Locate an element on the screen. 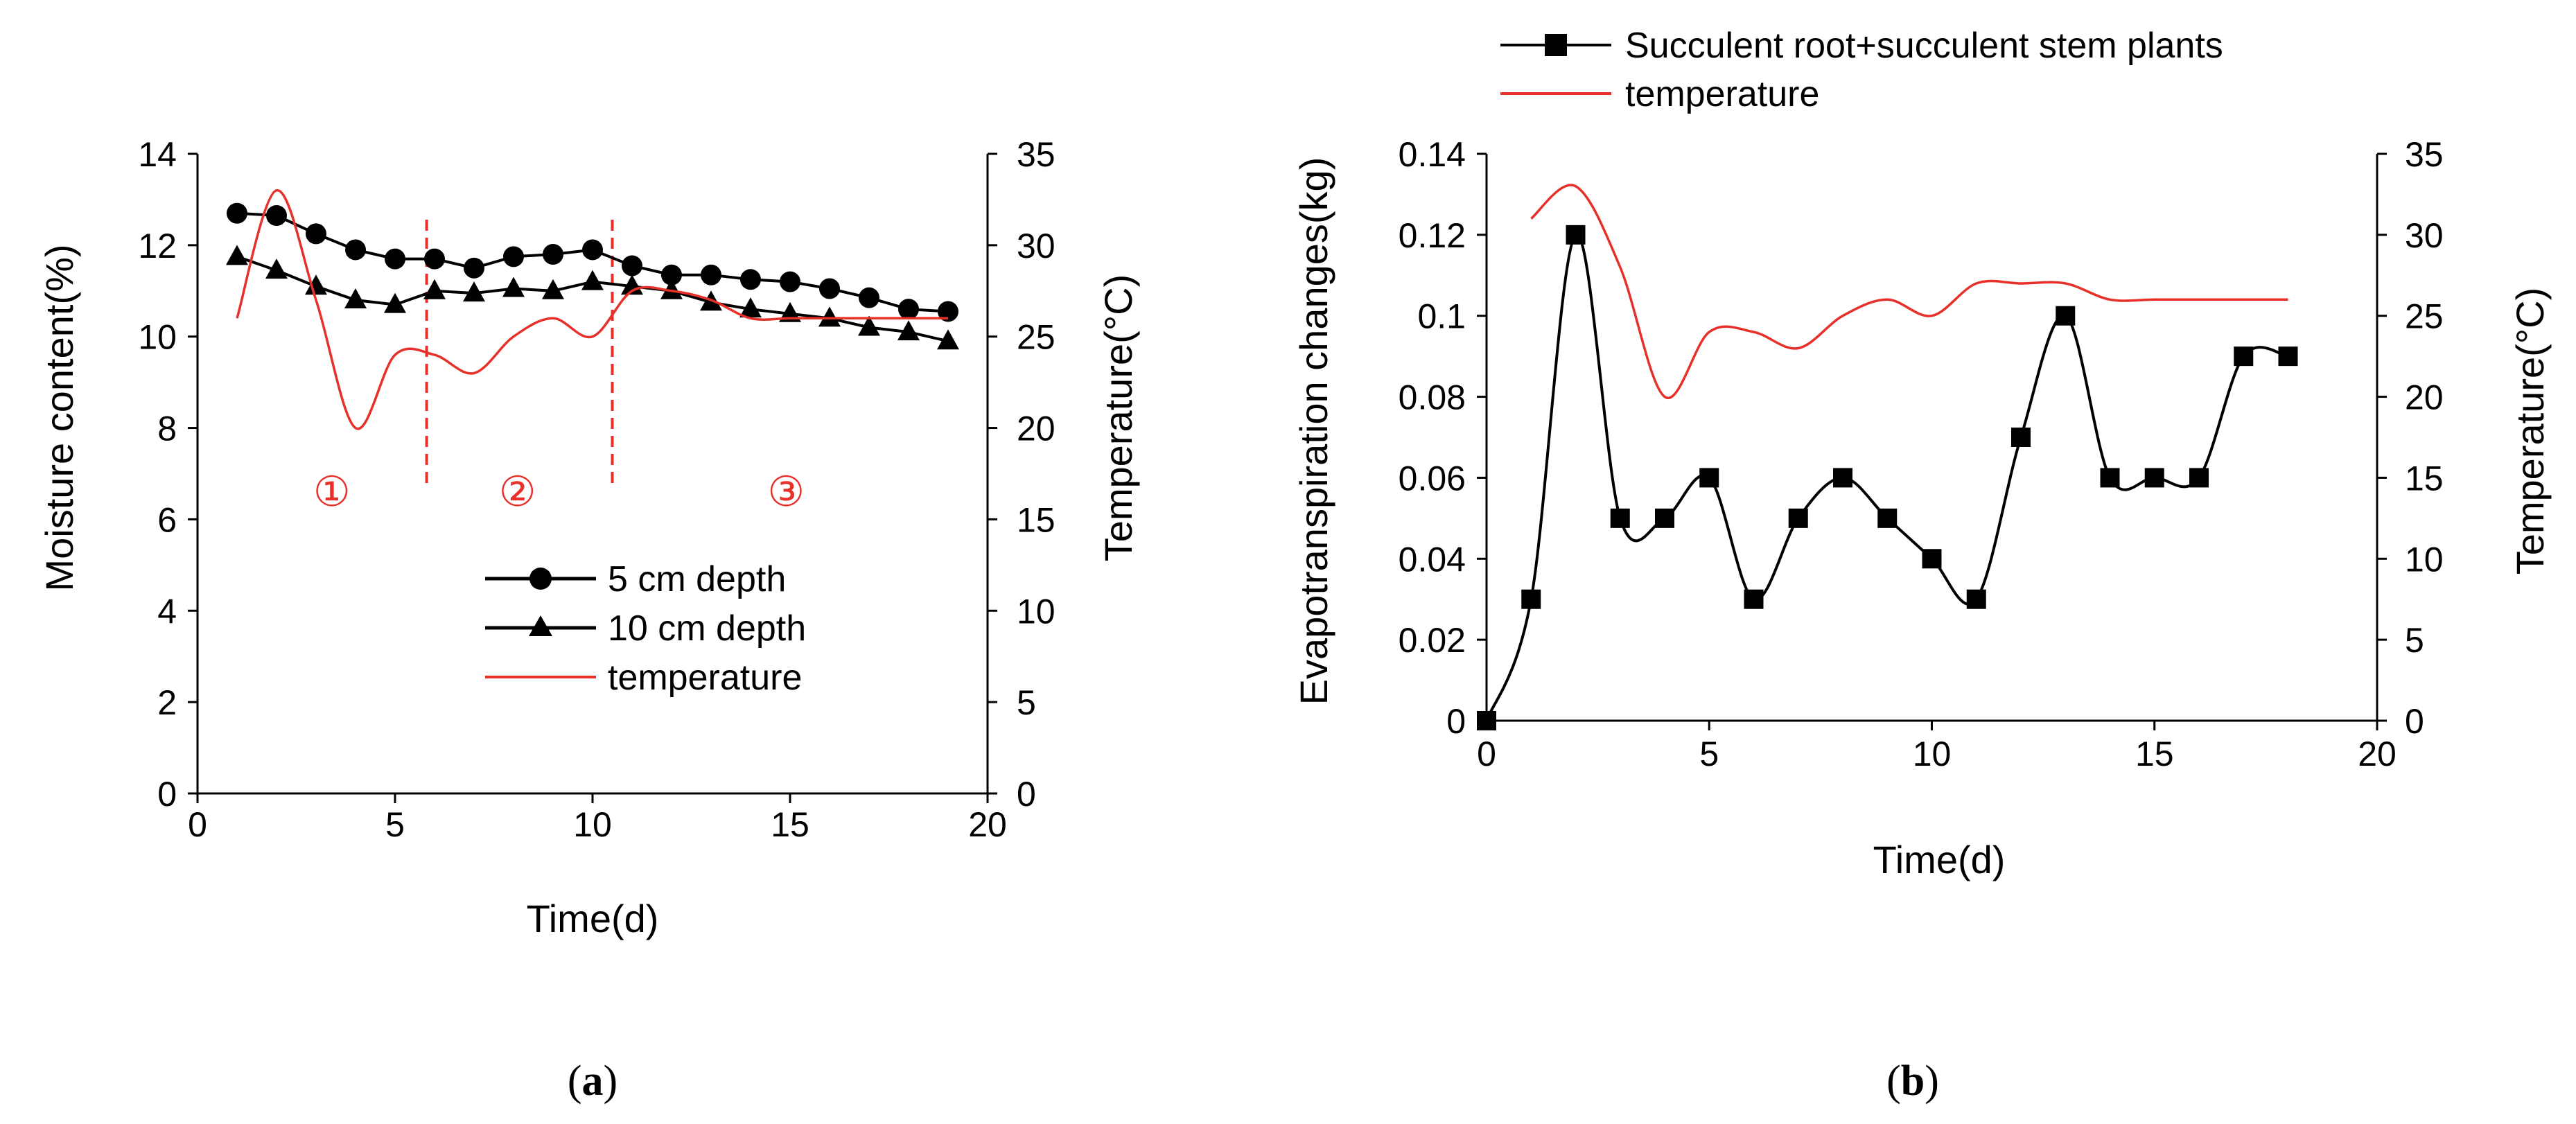 The width and height of the screenshot is (2576, 1124). legend-b-temperature-label: temperature is located at coordinates (1722, 94).